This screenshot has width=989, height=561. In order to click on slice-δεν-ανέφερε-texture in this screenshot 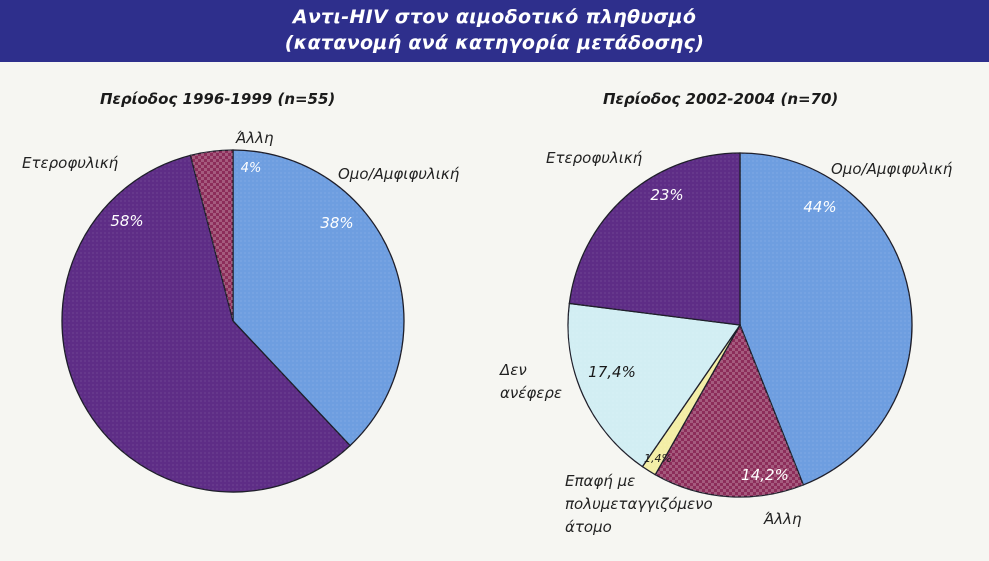, I will do `click(654, 385)`.